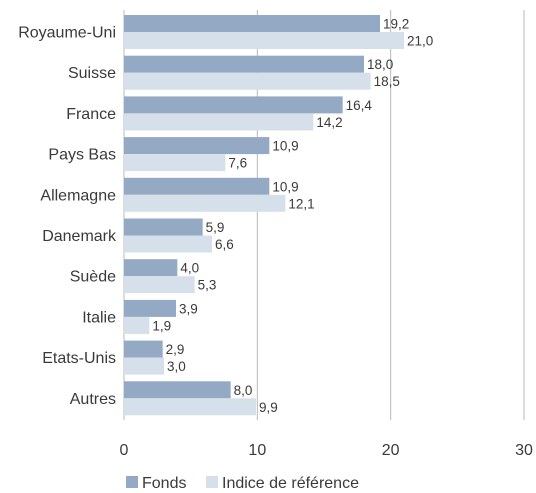  I want to click on value-label-fonds-0: 19,2, so click(396, 24).